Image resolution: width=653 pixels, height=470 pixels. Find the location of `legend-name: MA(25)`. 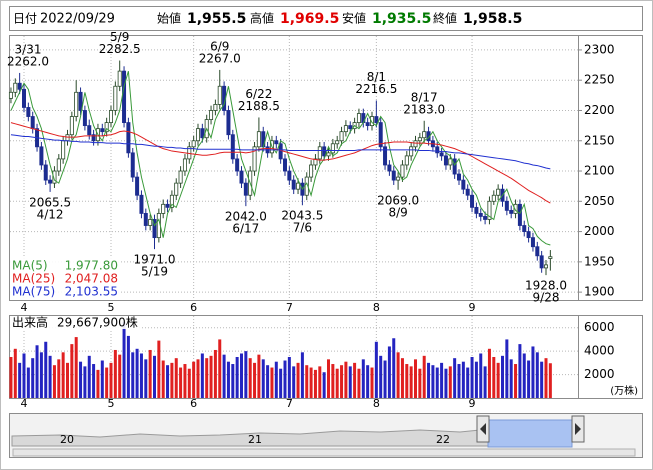

legend-name: MA(25) is located at coordinates (33, 279).